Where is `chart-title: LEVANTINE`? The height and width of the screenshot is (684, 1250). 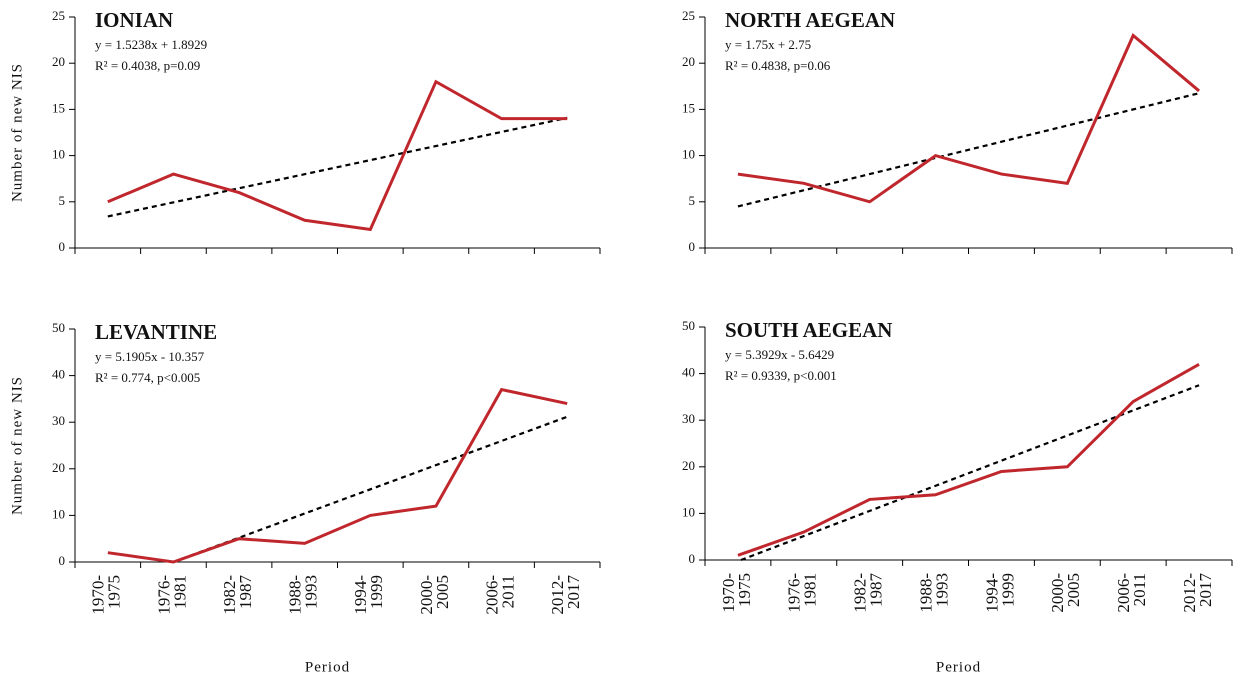 chart-title: LEVANTINE is located at coordinates (156, 332).